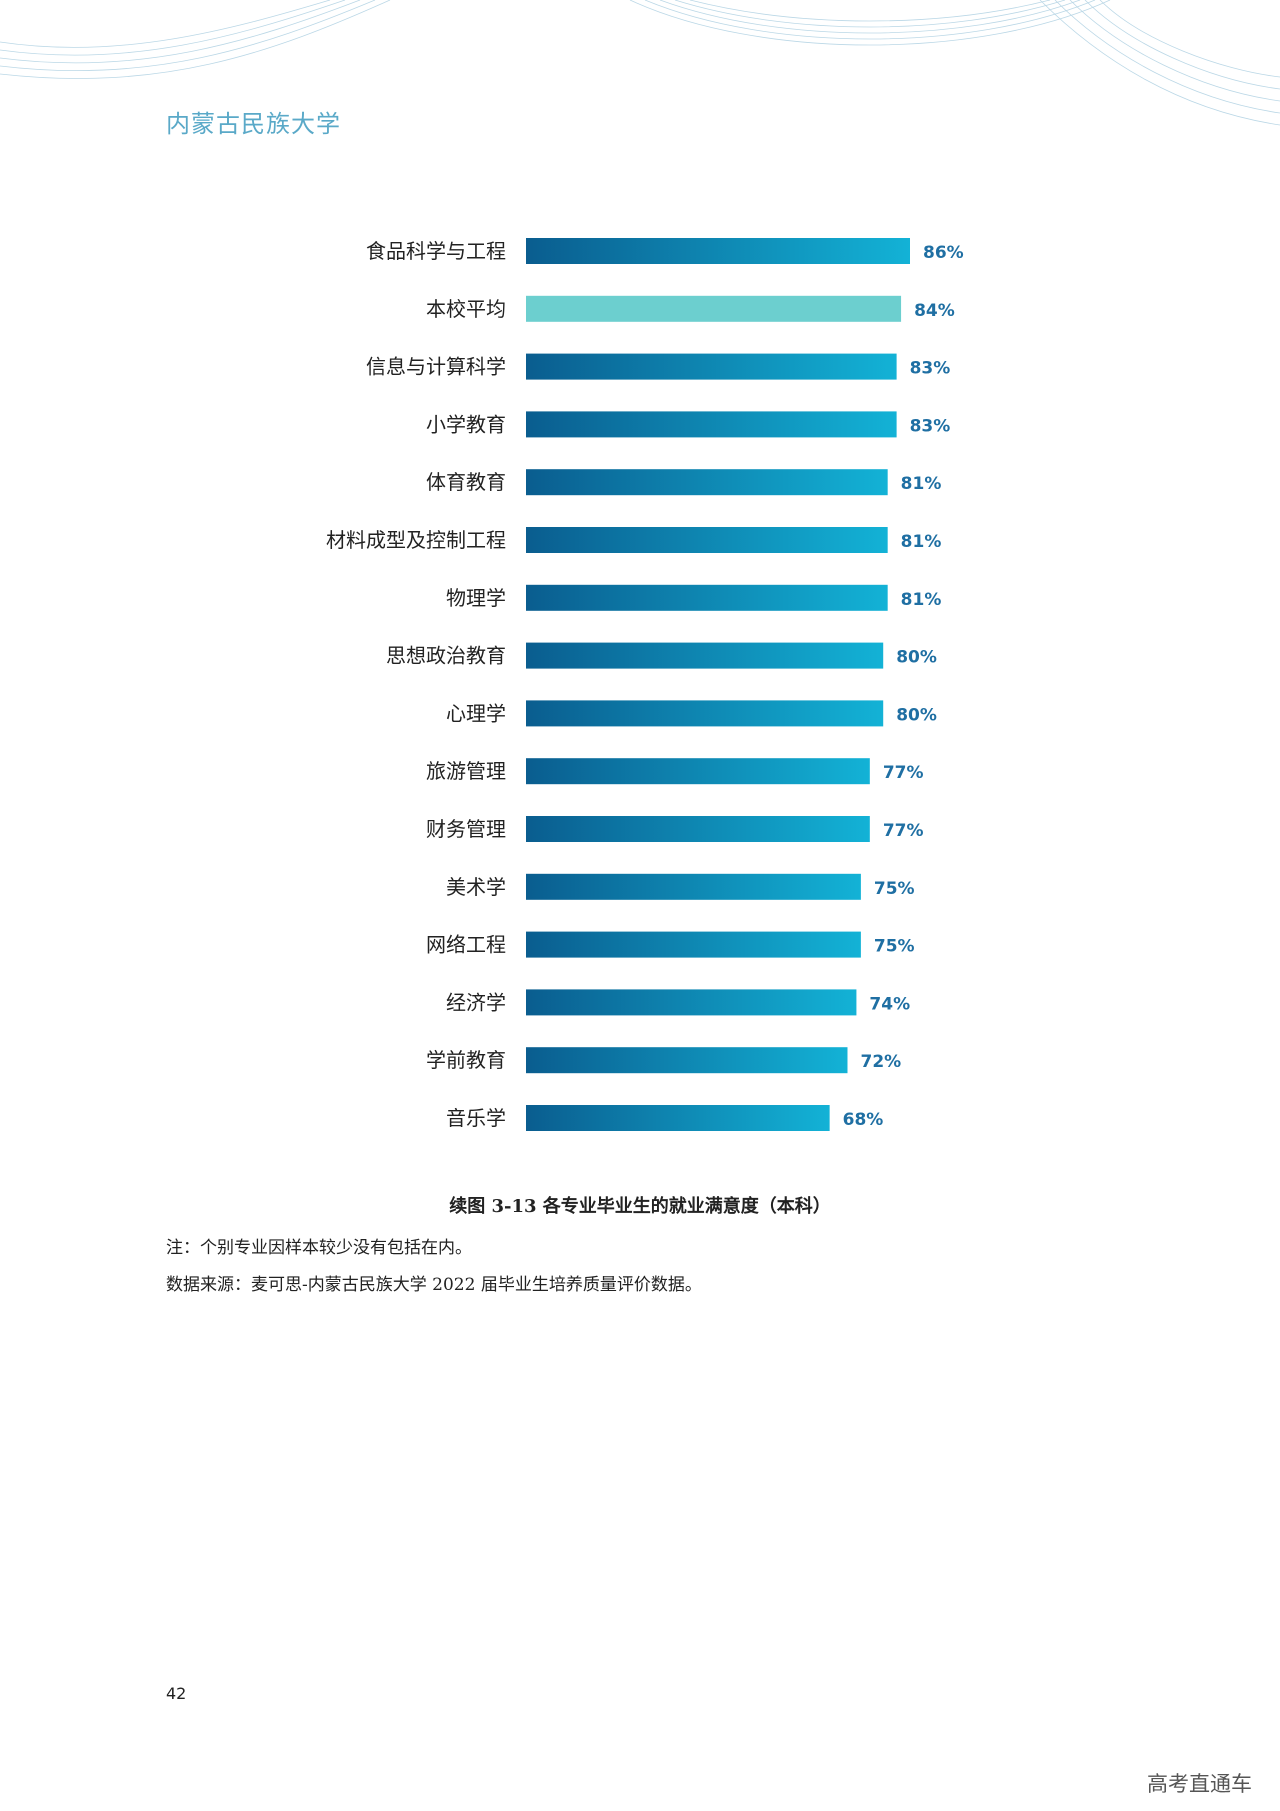 This screenshot has width=1280, height=1811. Describe the element at coordinates (176, 1693) in the screenshot. I see `page-number: 42` at that location.